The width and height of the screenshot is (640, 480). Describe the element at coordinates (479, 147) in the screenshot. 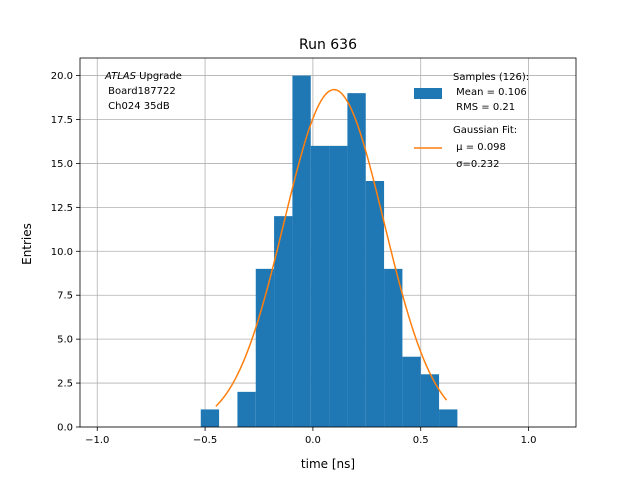

I see `legend-fit-text: μ = 0.098` at that location.